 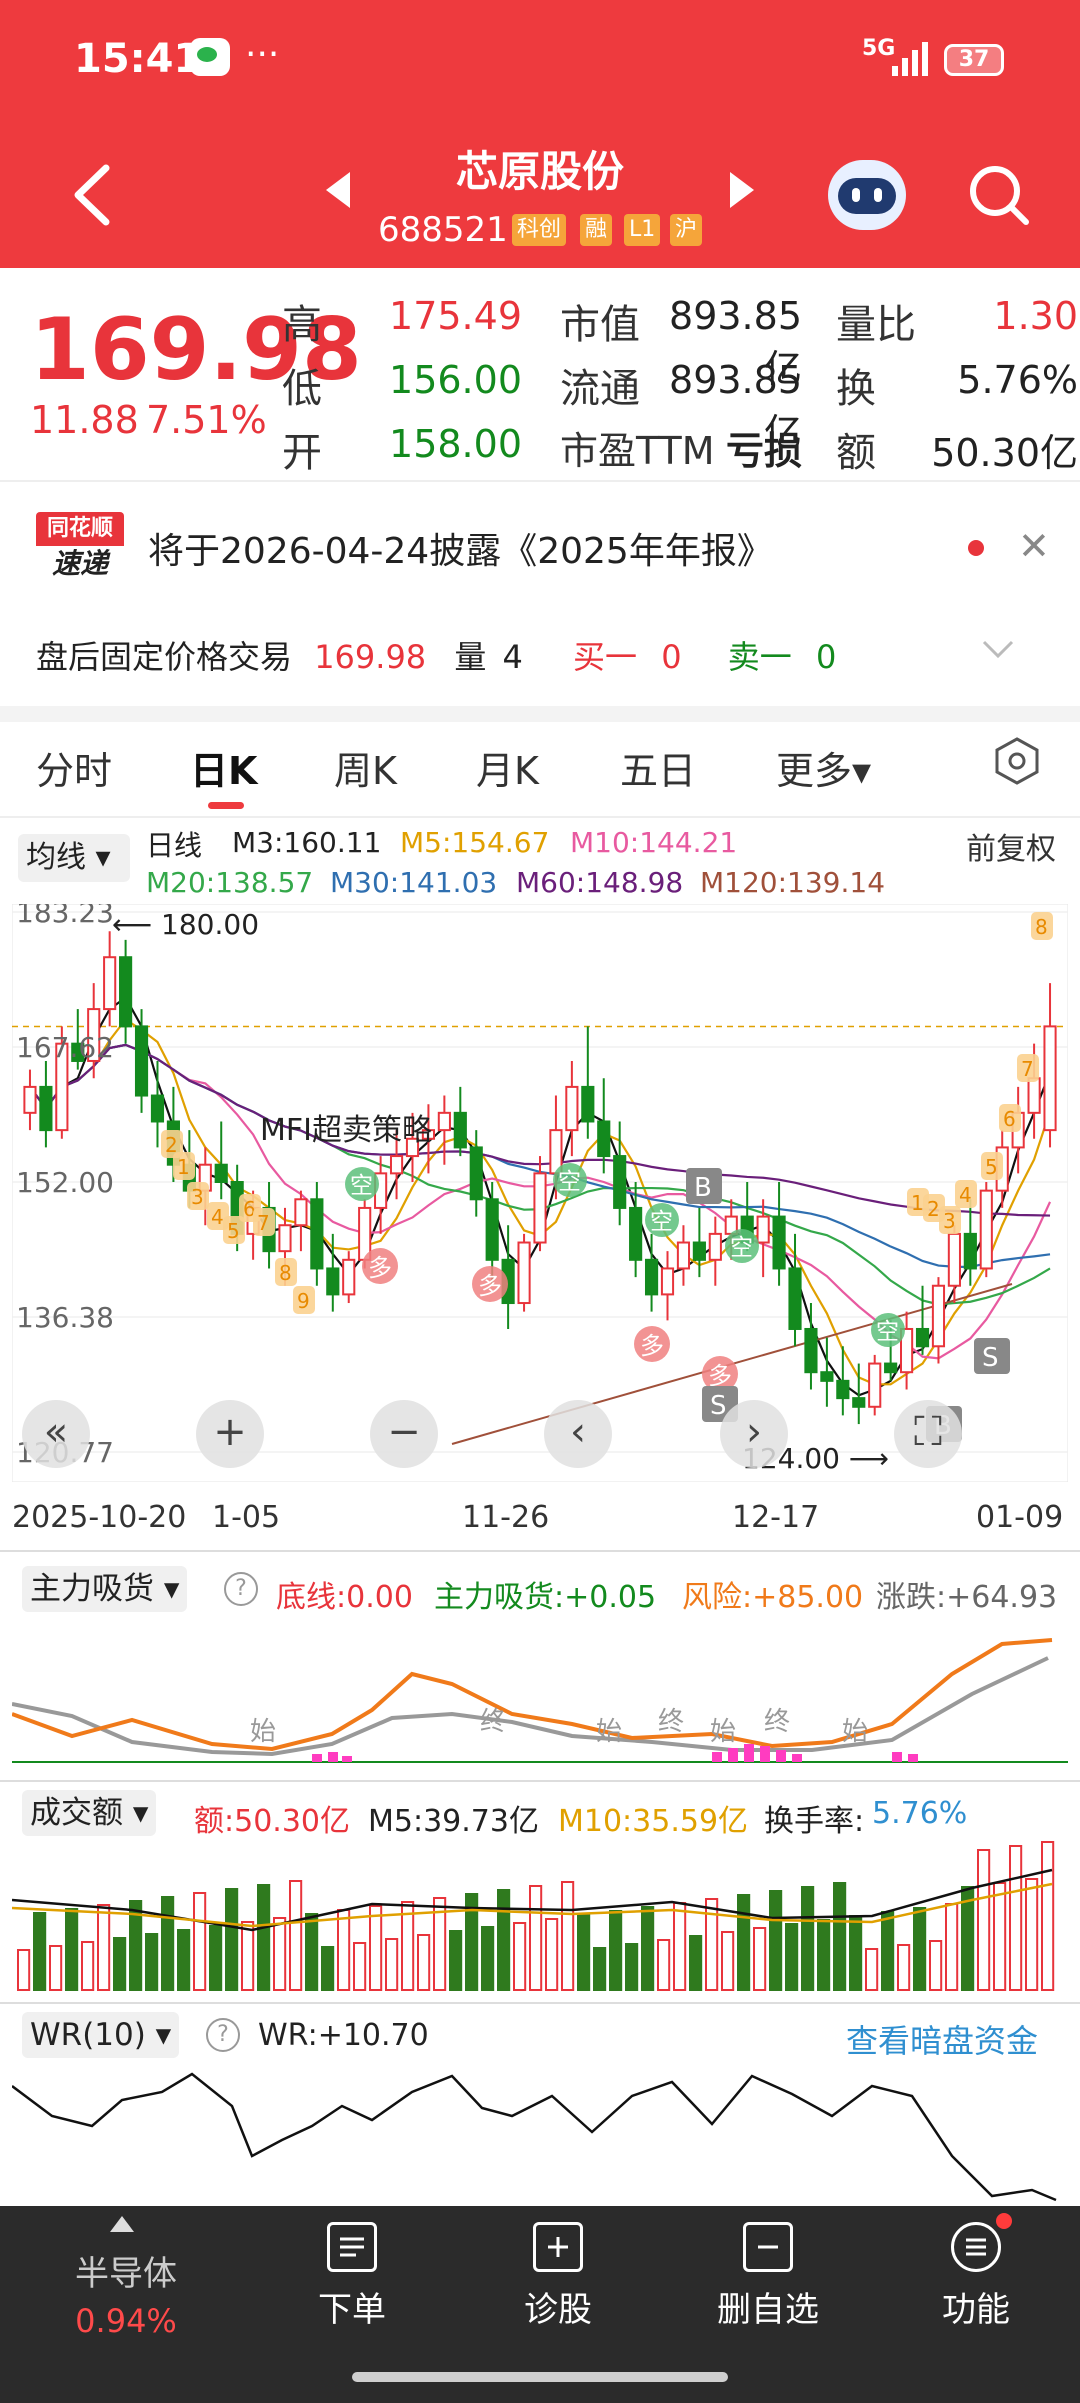 I want to click on sequence-badge-label: 3, so click(x=197, y=1197).